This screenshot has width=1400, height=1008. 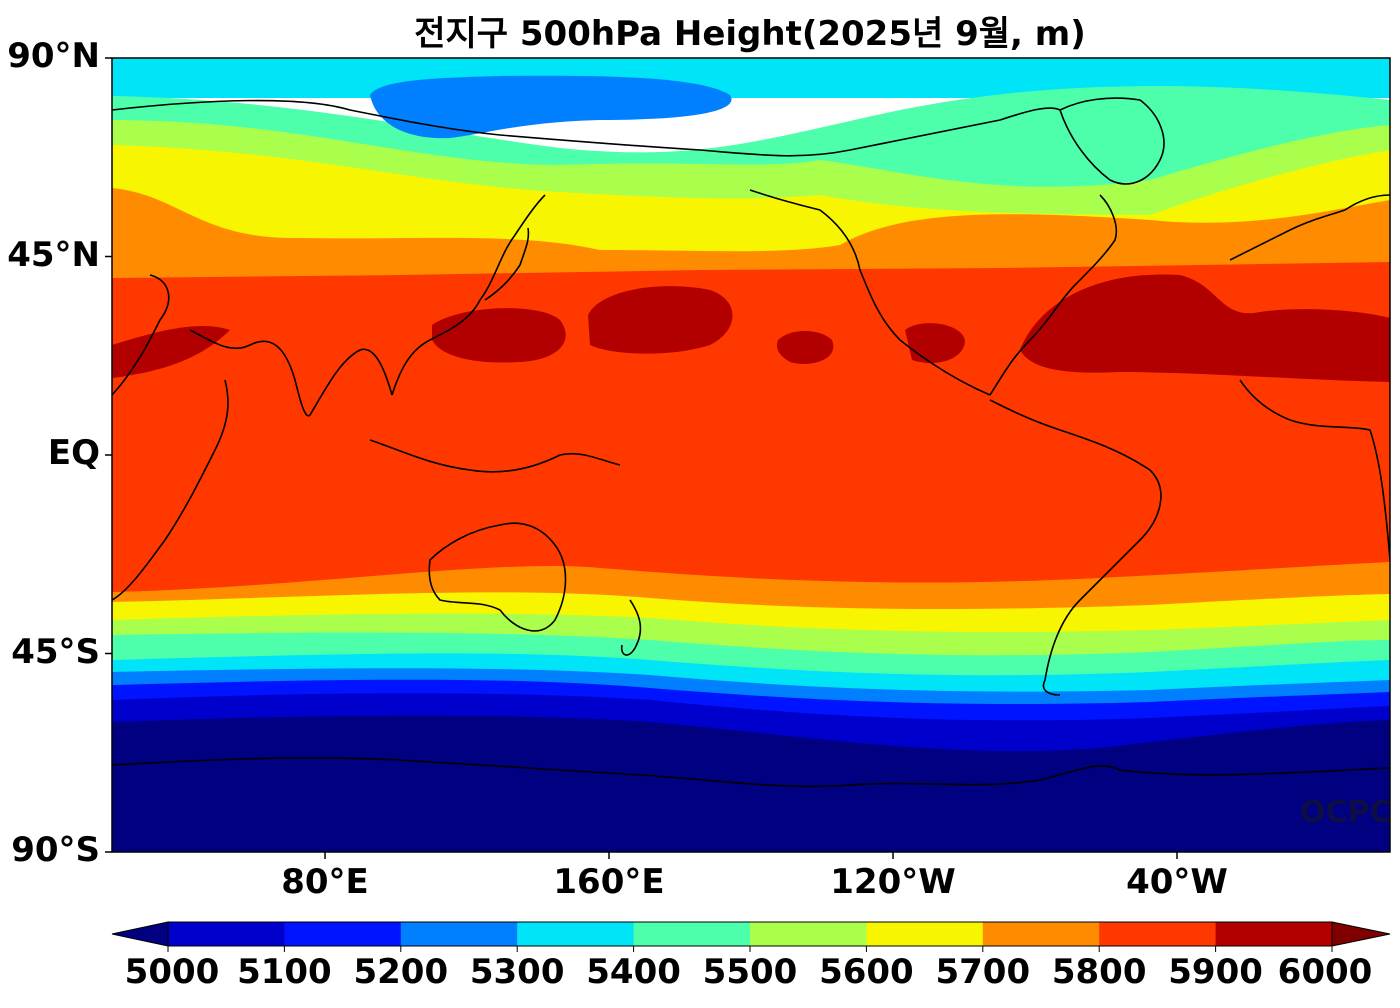 I want to click on band-5900-6000-a, so click(x=171, y=351).